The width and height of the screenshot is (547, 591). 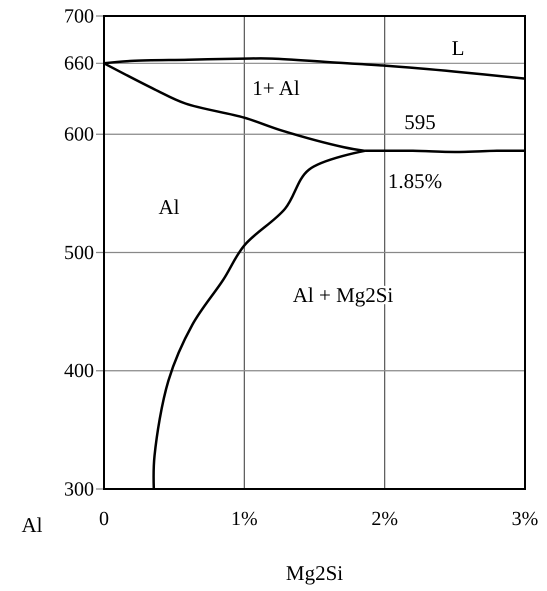 What do you see at coordinates (420, 122) in the screenshot?
I see `annotation: 595` at bounding box center [420, 122].